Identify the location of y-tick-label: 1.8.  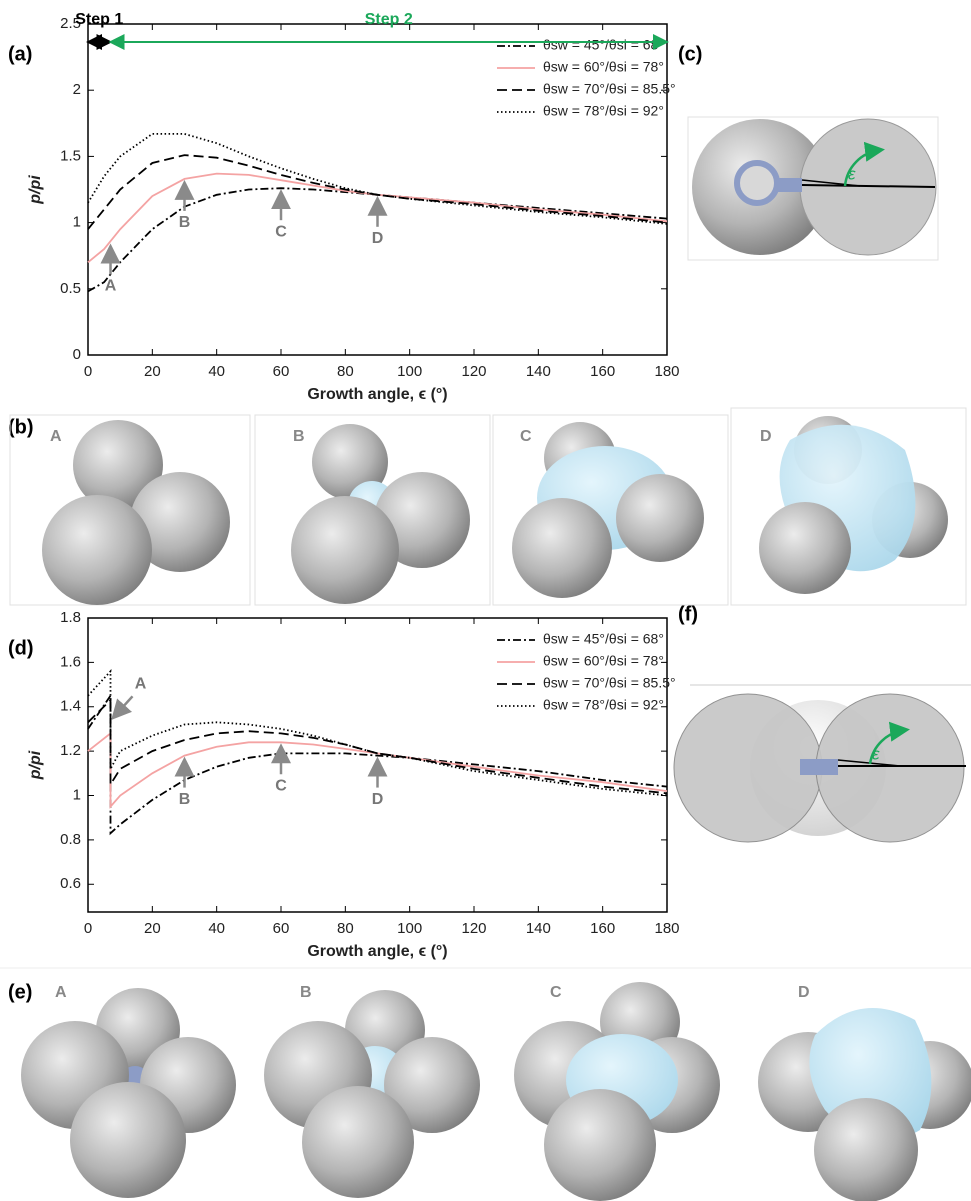
(70, 617).